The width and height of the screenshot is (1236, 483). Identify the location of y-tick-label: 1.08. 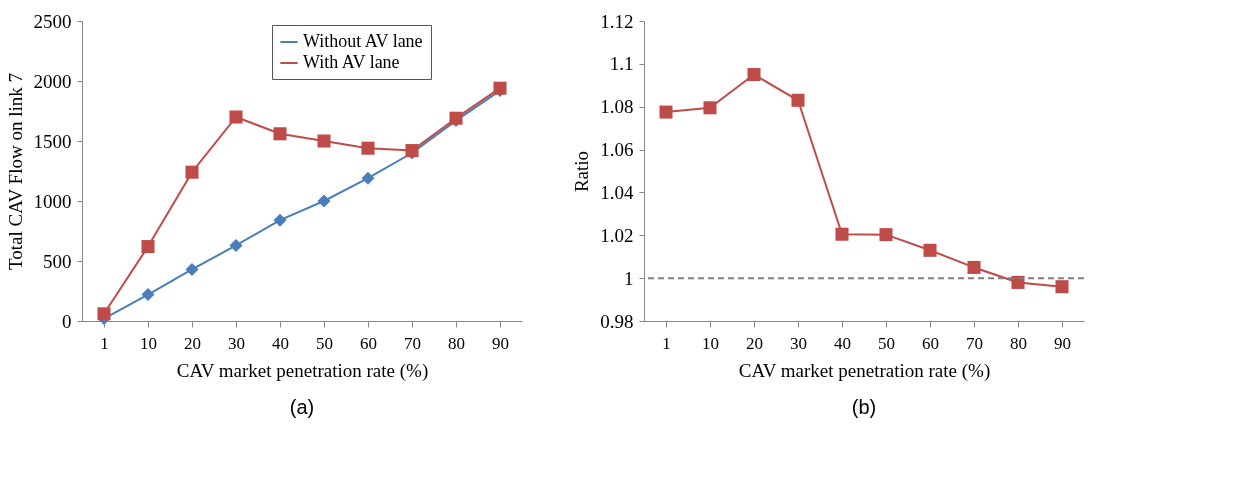
(617, 107).